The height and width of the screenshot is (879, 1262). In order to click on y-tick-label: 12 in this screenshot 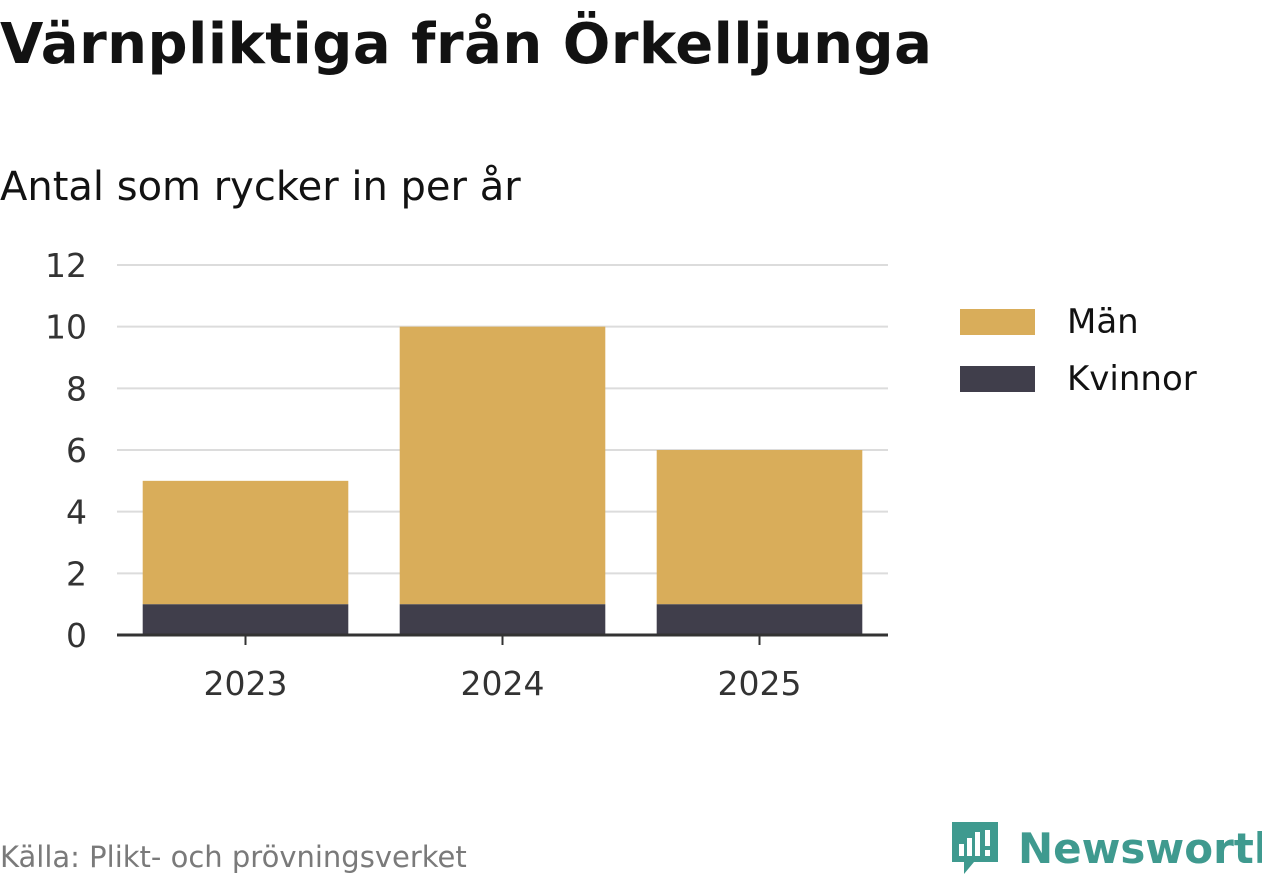, I will do `click(66, 265)`.